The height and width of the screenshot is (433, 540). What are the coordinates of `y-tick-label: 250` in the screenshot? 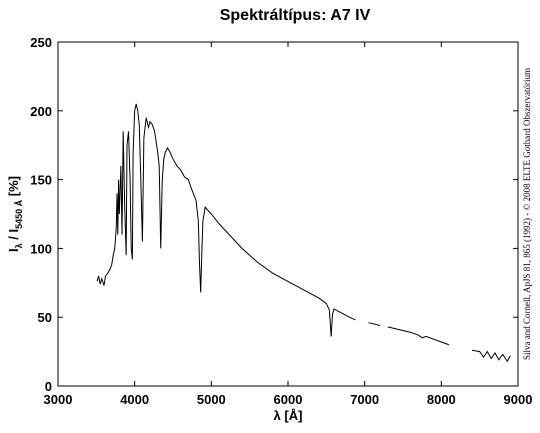 It's located at (41, 42).